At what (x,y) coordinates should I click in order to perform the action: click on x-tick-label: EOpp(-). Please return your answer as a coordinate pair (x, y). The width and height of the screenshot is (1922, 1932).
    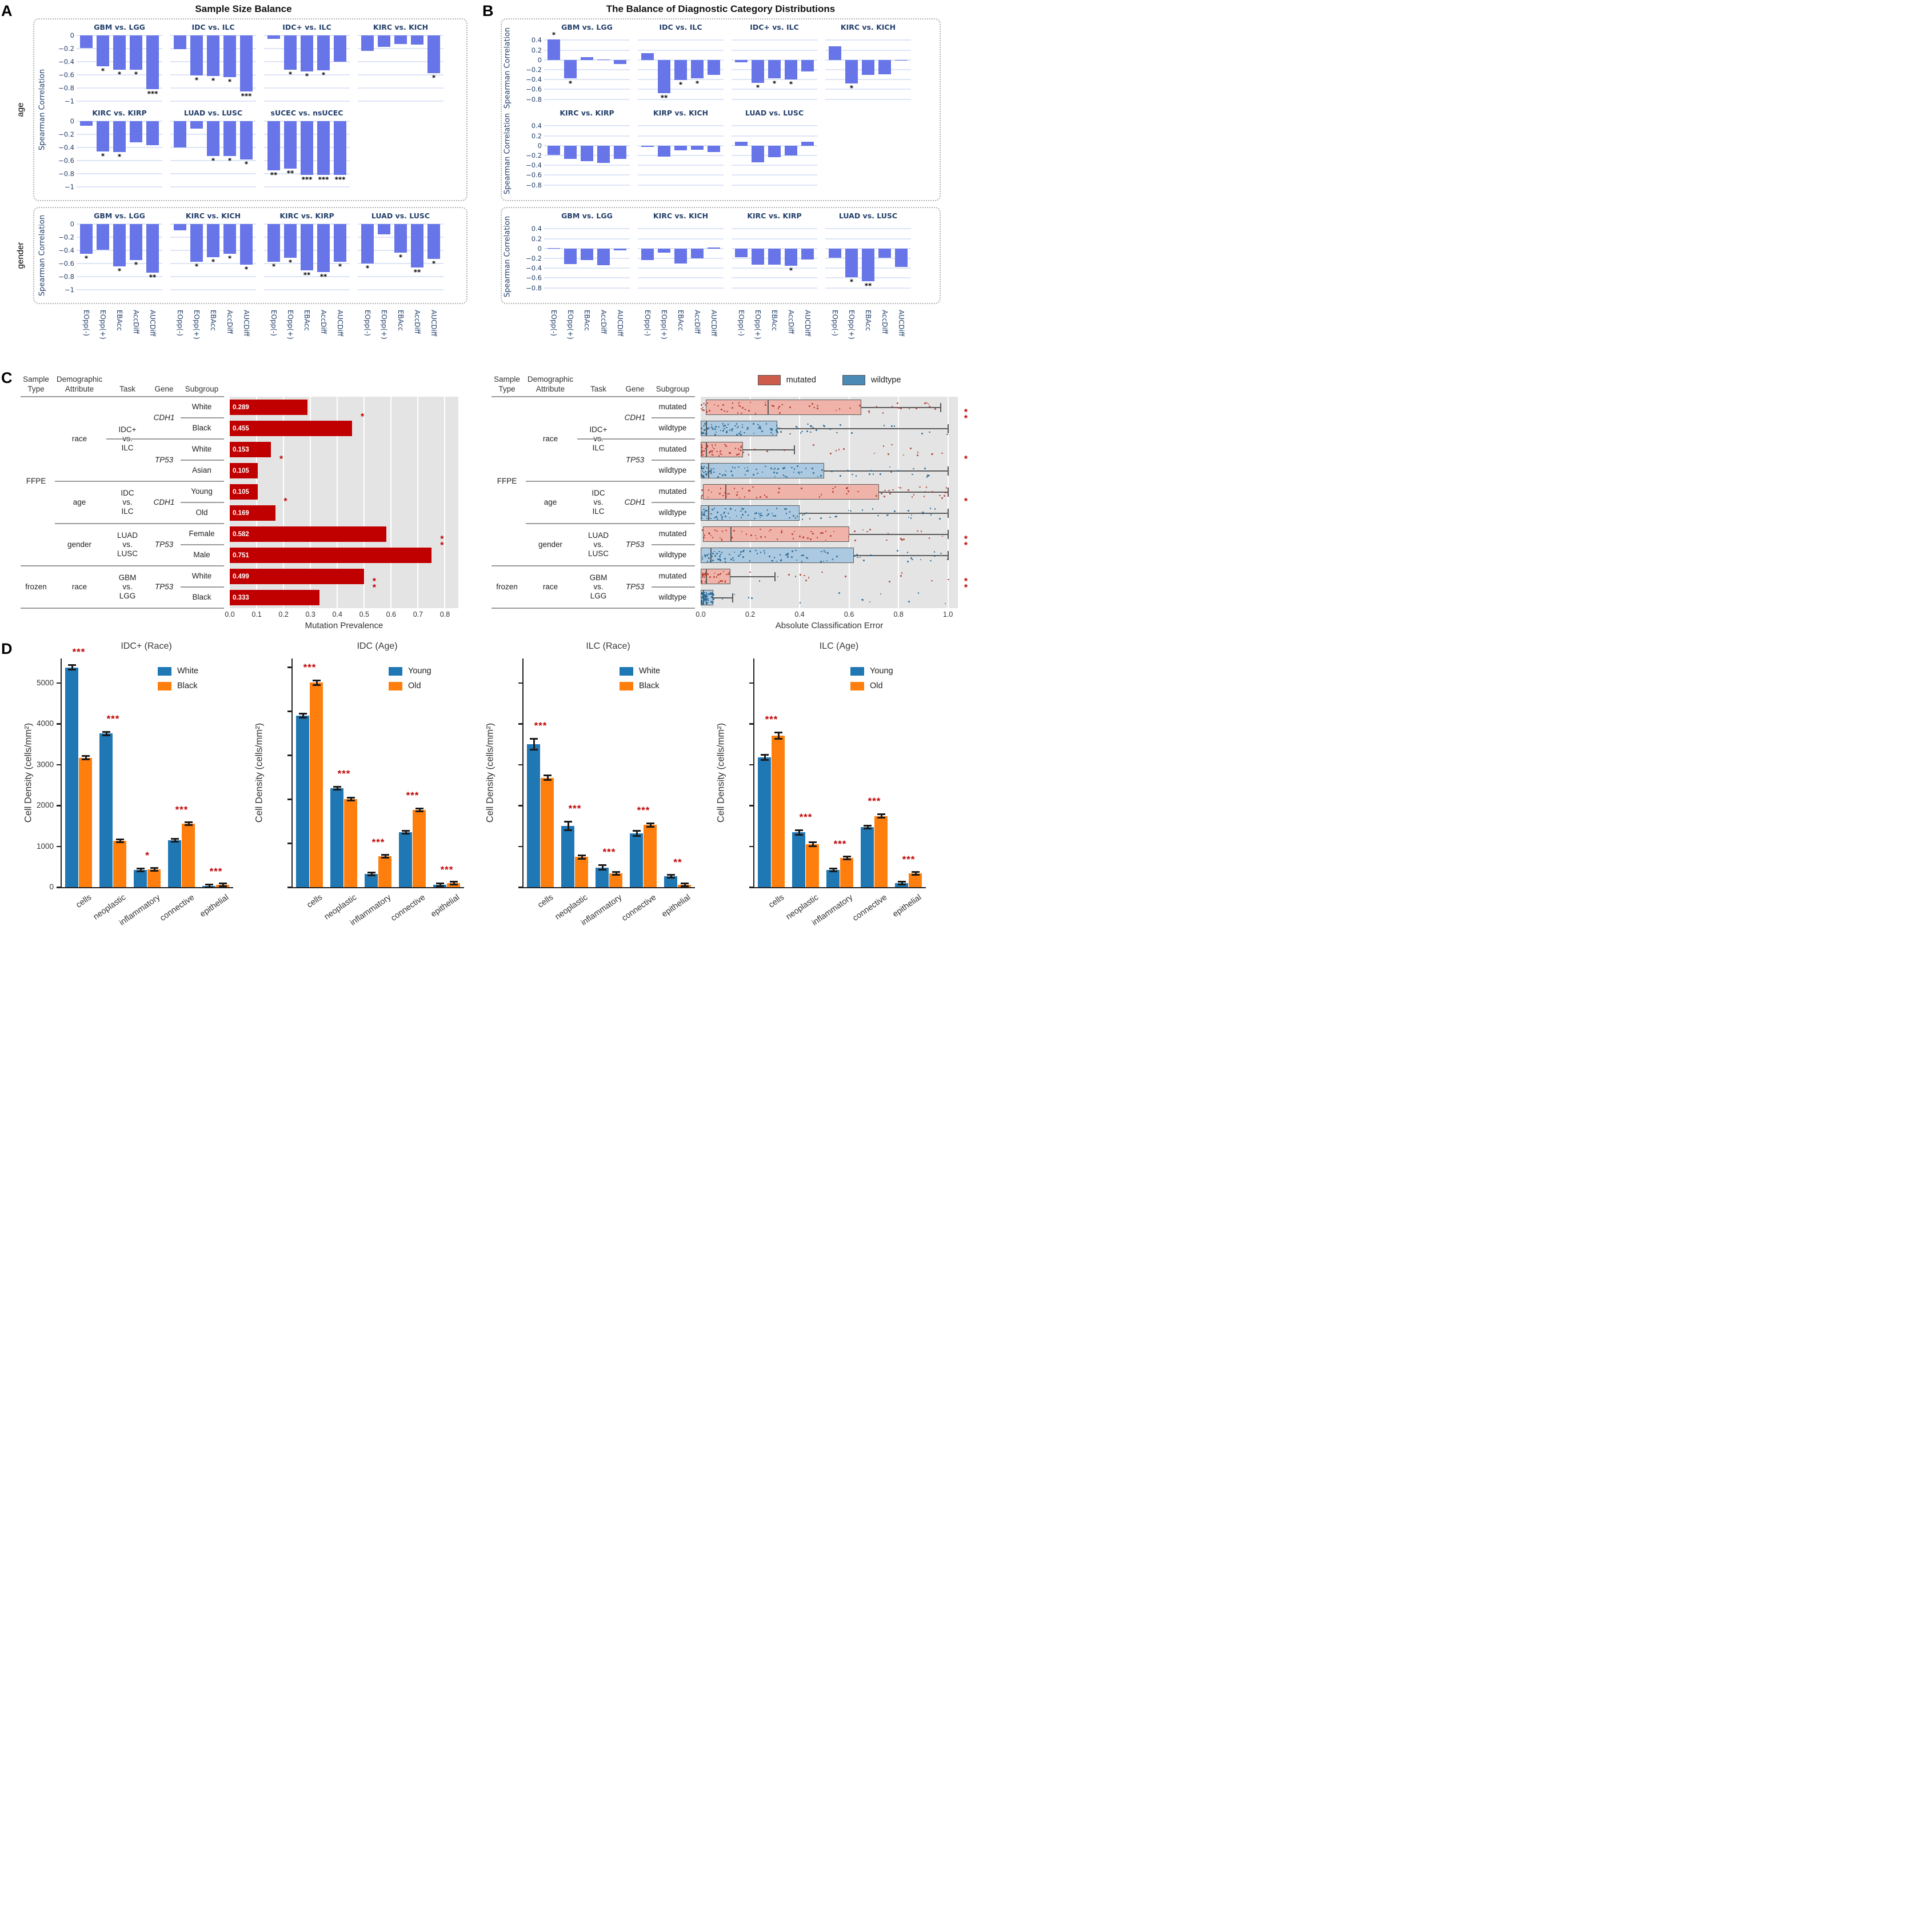
    Looking at the image, I should click on (86, 323).